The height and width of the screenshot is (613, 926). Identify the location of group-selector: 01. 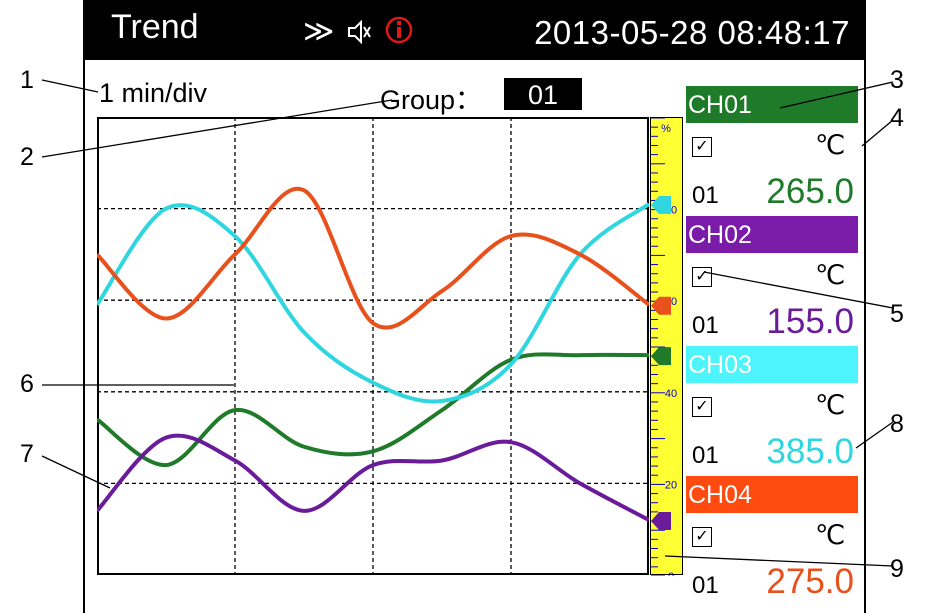
(543, 94).